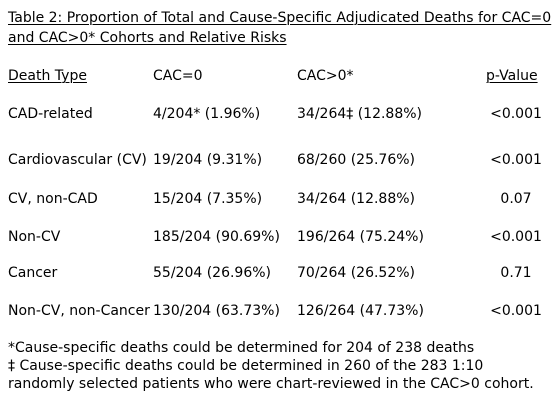 The width and height of the screenshot is (560, 406). What do you see at coordinates (216, 311) in the screenshot?
I see `row-non-cv-non-cancer-cac0: 130/204 (63.73%)` at bounding box center [216, 311].